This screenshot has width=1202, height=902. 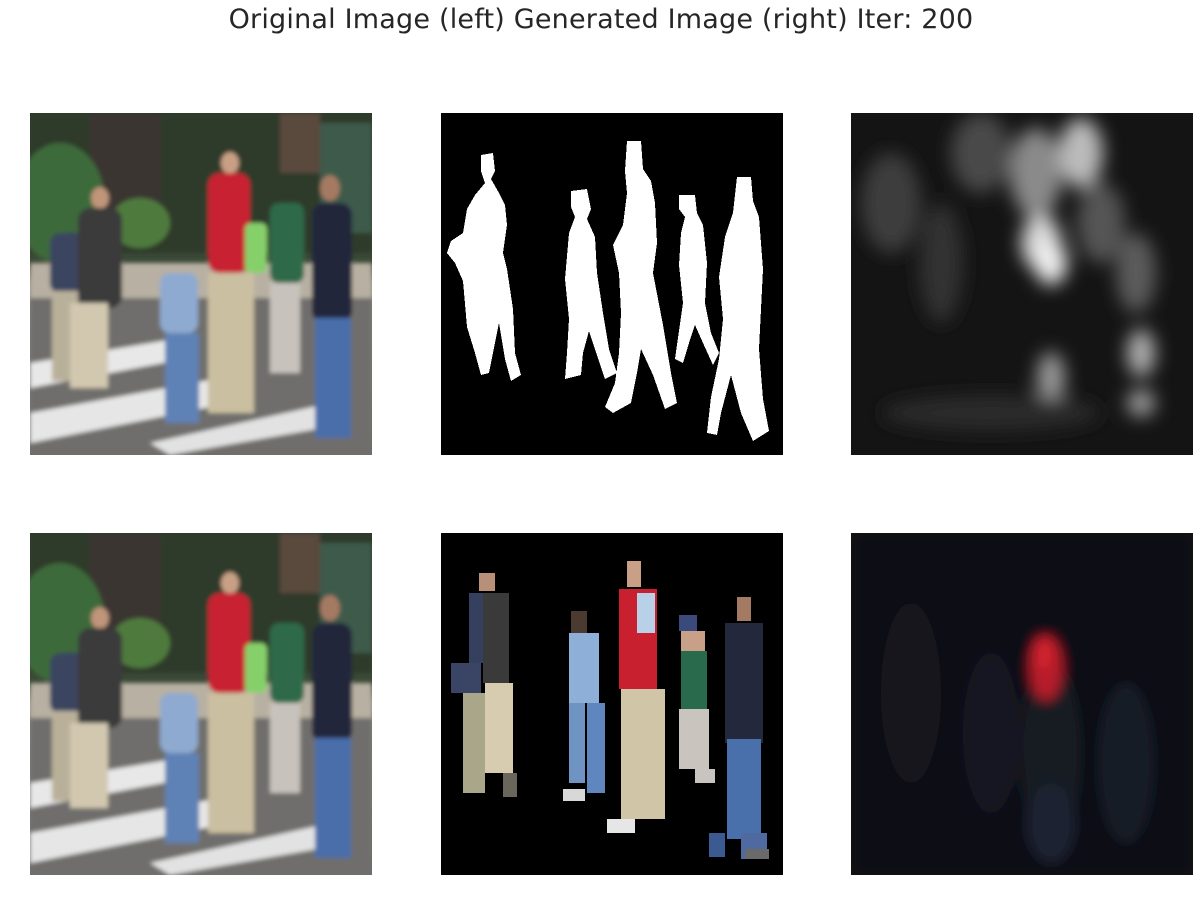 What do you see at coordinates (1022, 704) in the screenshot?
I see `generated-color-image` at bounding box center [1022, 704].